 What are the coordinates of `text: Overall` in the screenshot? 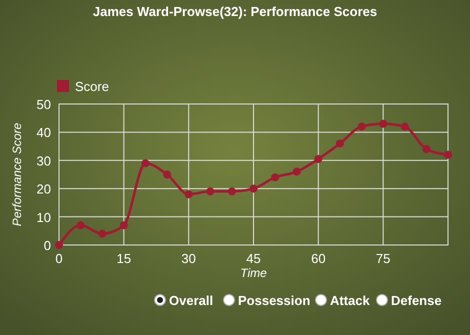 It's located at (191, 300).